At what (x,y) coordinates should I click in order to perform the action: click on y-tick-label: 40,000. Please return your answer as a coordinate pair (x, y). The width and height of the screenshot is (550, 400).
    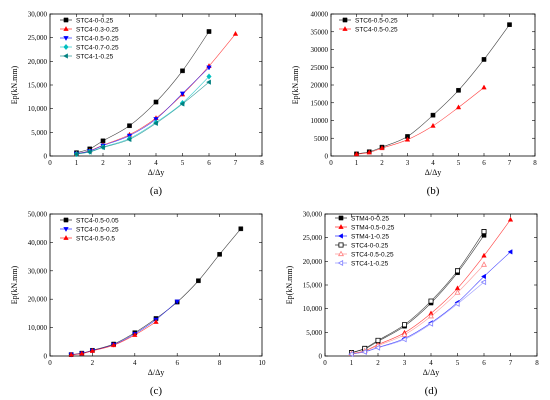
    Looking at the image, I should click on (38, 243).